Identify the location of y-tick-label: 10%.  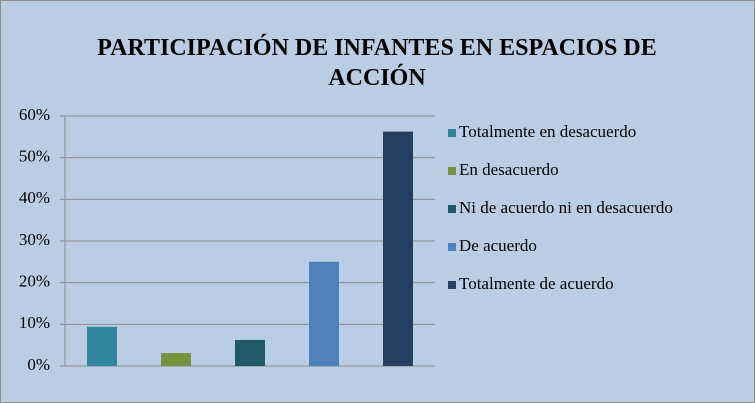
(34, 322).